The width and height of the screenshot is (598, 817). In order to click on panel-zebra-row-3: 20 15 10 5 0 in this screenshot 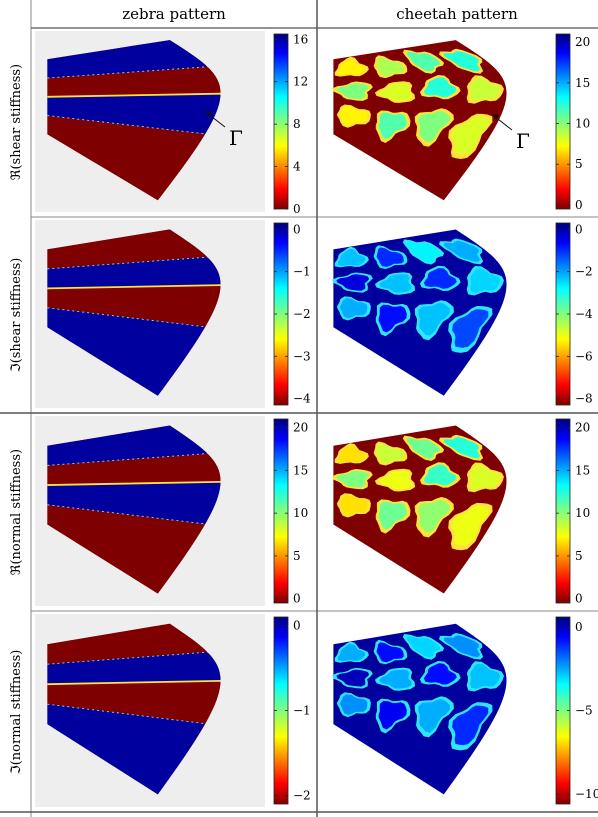, I will do `click(171, 511)`.